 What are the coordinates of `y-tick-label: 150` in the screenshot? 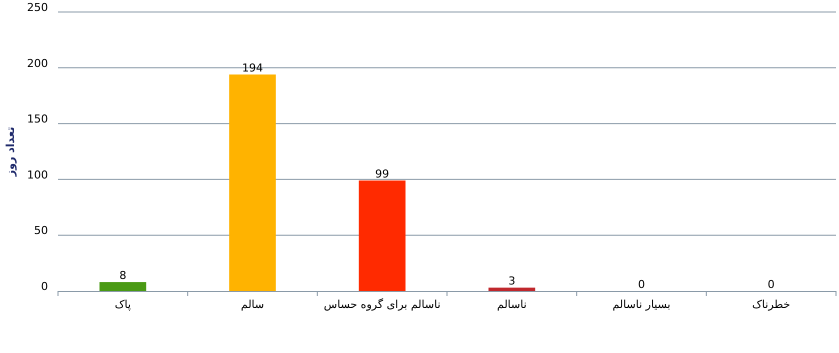 It's located at (37, 119).